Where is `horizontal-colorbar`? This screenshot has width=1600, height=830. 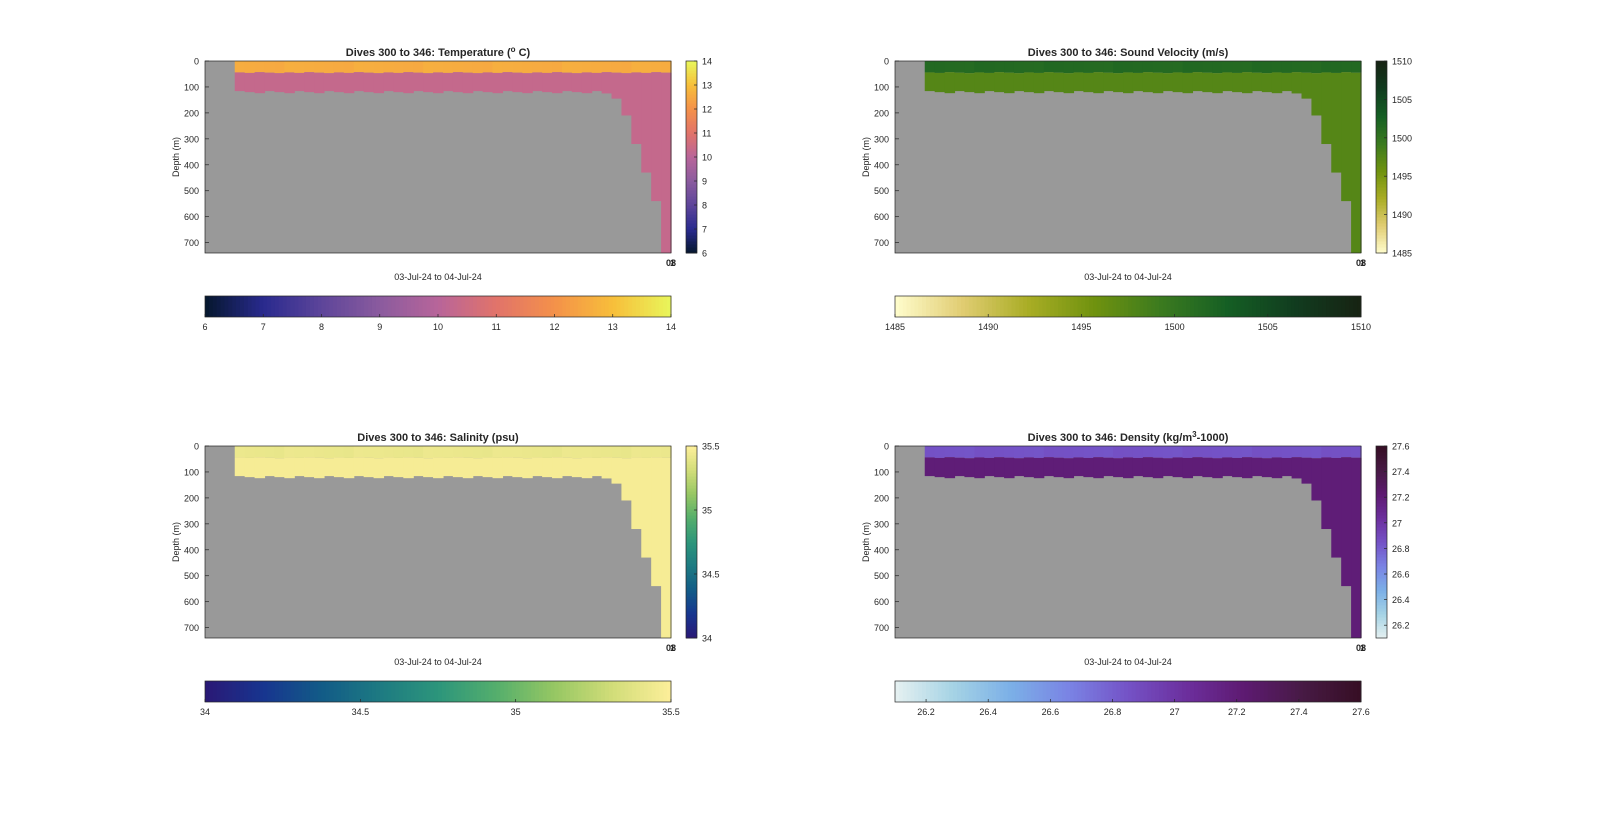
horizontal-colorbar is located at coordinates (1128, 306).